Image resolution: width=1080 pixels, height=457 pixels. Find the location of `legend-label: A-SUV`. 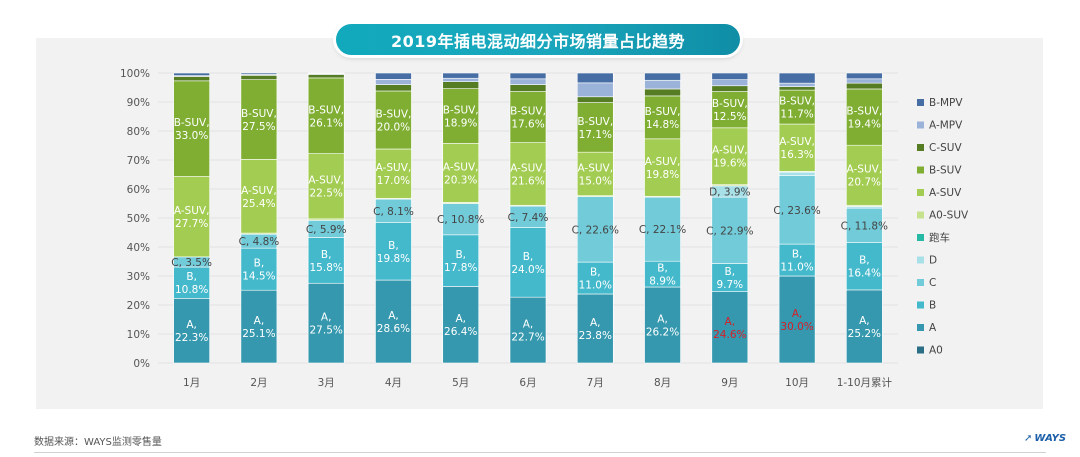

legend-label: A-SUV is located at coordinates (945, 193).